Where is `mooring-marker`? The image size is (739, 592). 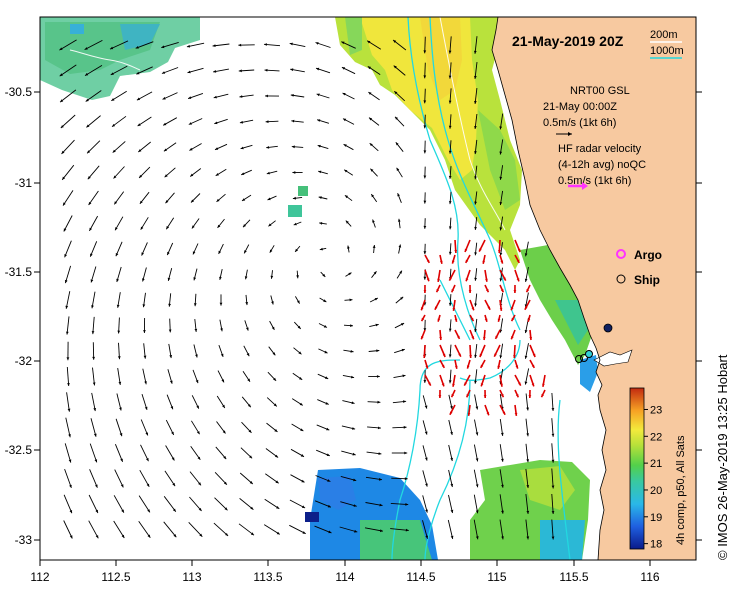 mooring-marker is located at coordinates (608, 328).